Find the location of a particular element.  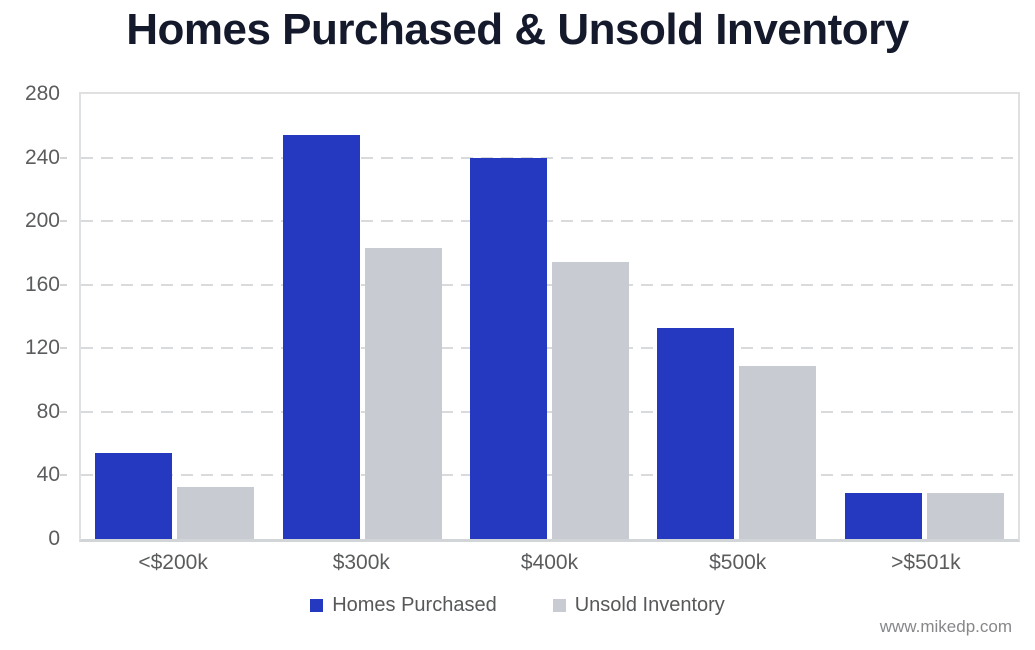

y-tick-label: 0 is located at coordinates (54, 538).